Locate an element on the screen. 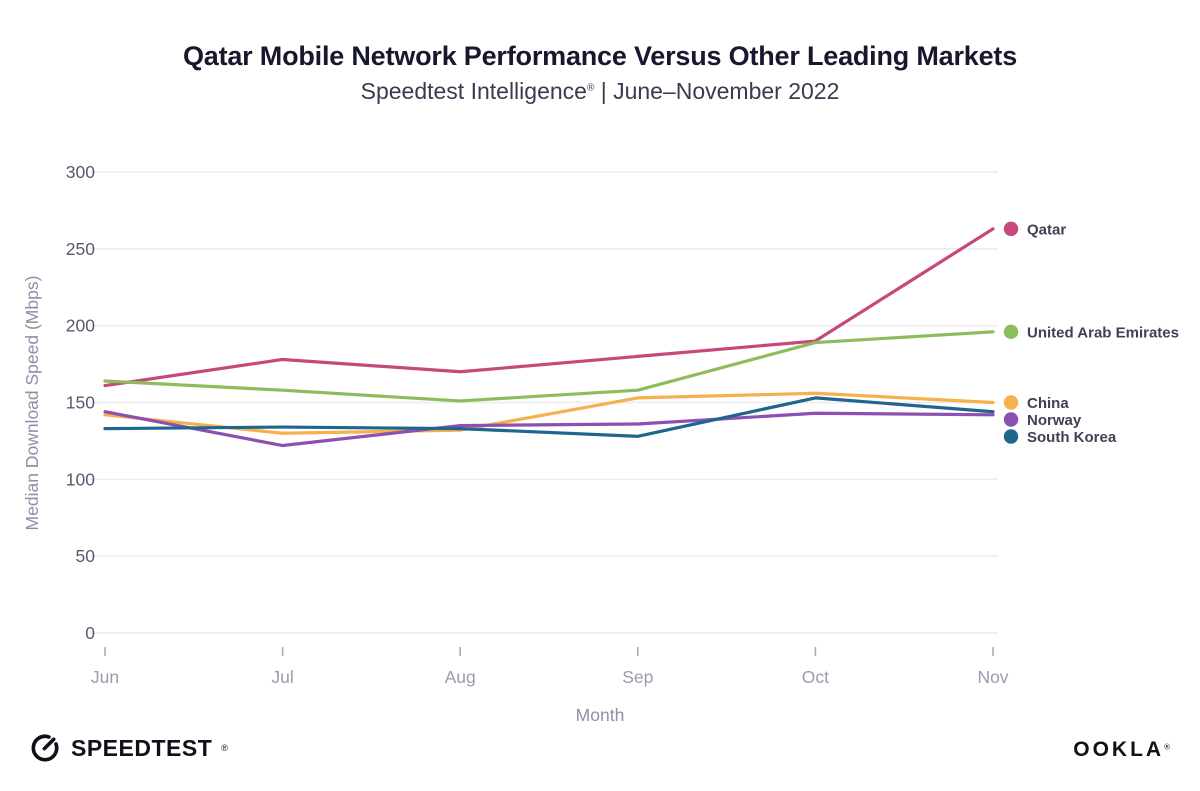 The image size is (1200, 791). registered-trademark-icon: ® is located at coordinates (590, 88).